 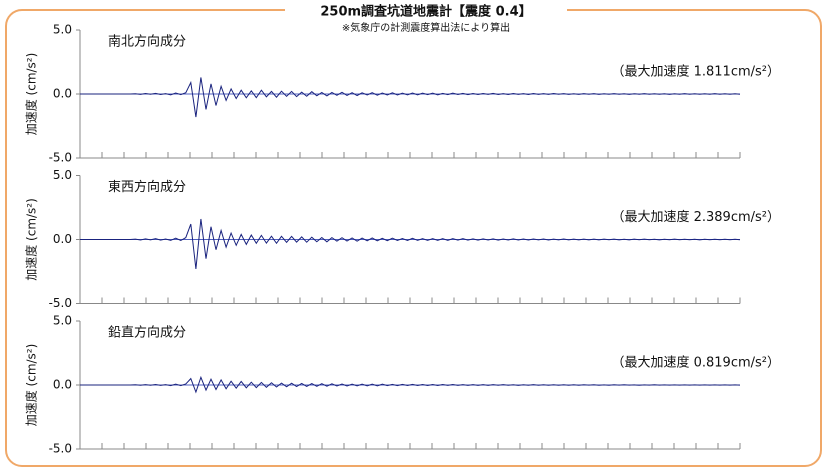 I want to click on max-acceleration: （最大加速度 0.819cm/s²）, so click(x=695, y=363).